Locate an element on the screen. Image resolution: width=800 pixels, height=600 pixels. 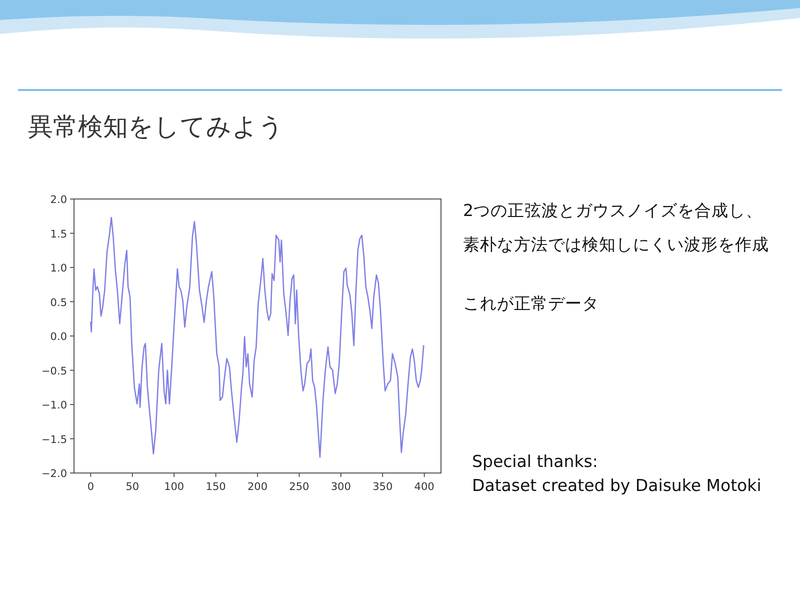
y-tick-label: 2.0 is located at coordinates (58, 200).